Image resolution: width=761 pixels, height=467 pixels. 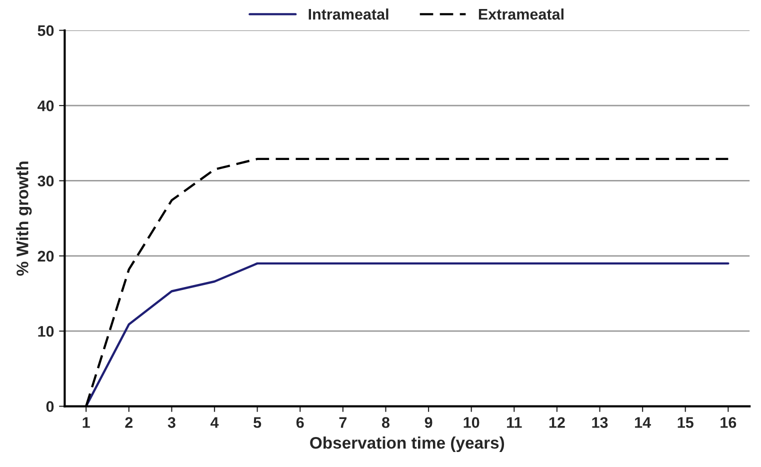 What do you see at coordinates (46, 331) in the screenshot?
I see `y-tick-label: 10` at bounding box center [46, 331].